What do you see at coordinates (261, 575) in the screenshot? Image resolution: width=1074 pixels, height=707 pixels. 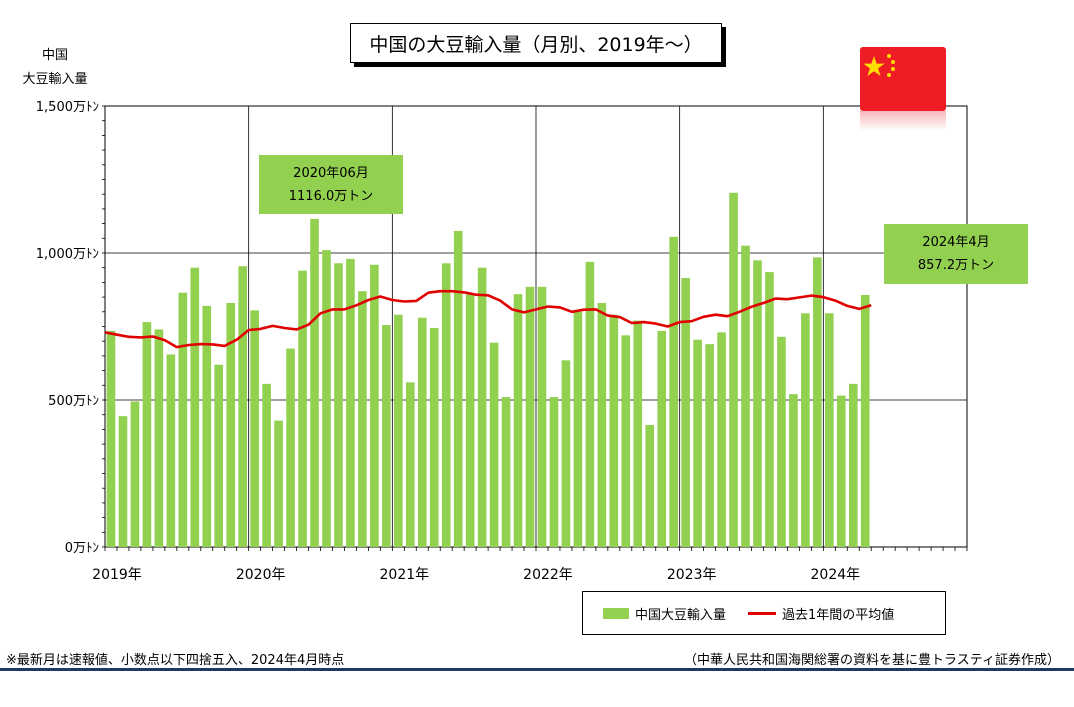 I see `x-year-label: 2020年` at bounding box center [261, 575].